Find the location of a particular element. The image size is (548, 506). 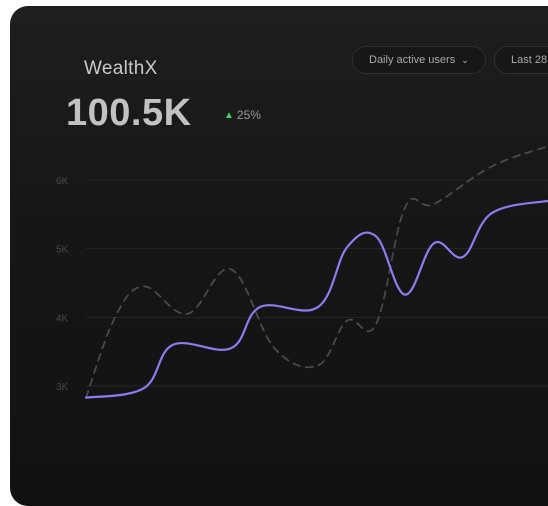

range-select: Last 28 is located at coordinates (521, 60).